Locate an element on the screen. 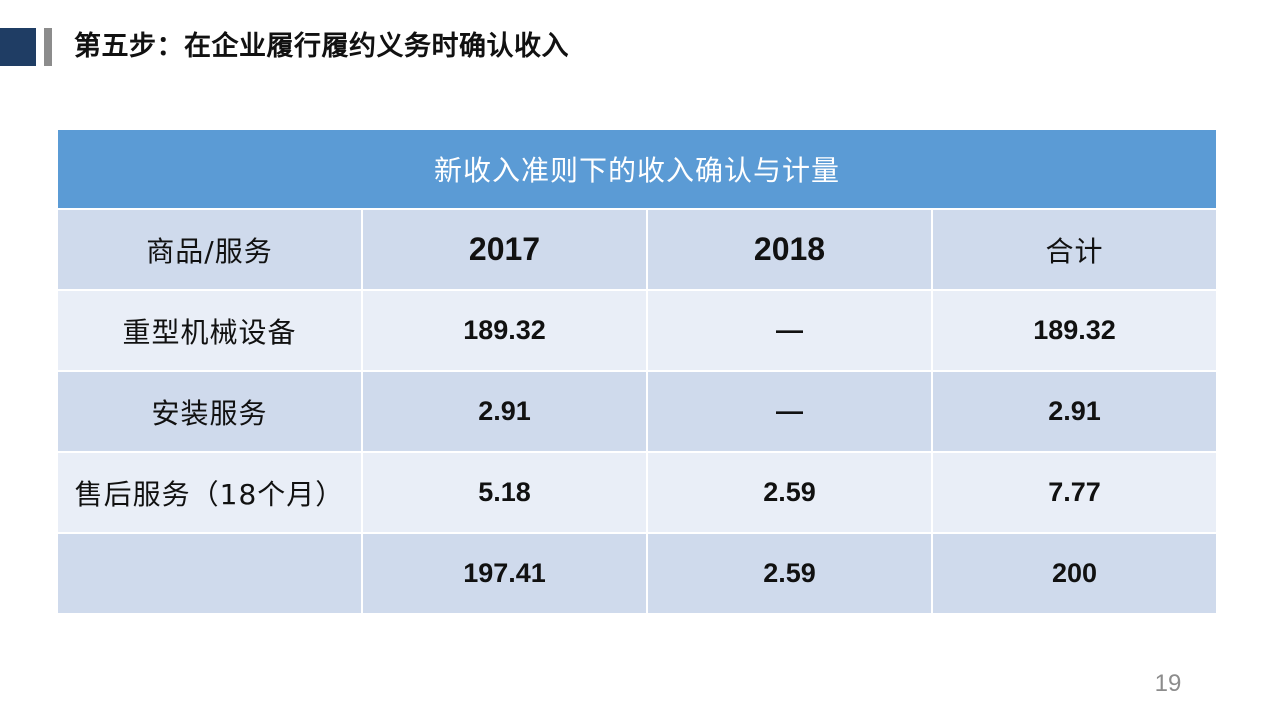  column-header-2018: 2018 is located at coordinates (789, 249).